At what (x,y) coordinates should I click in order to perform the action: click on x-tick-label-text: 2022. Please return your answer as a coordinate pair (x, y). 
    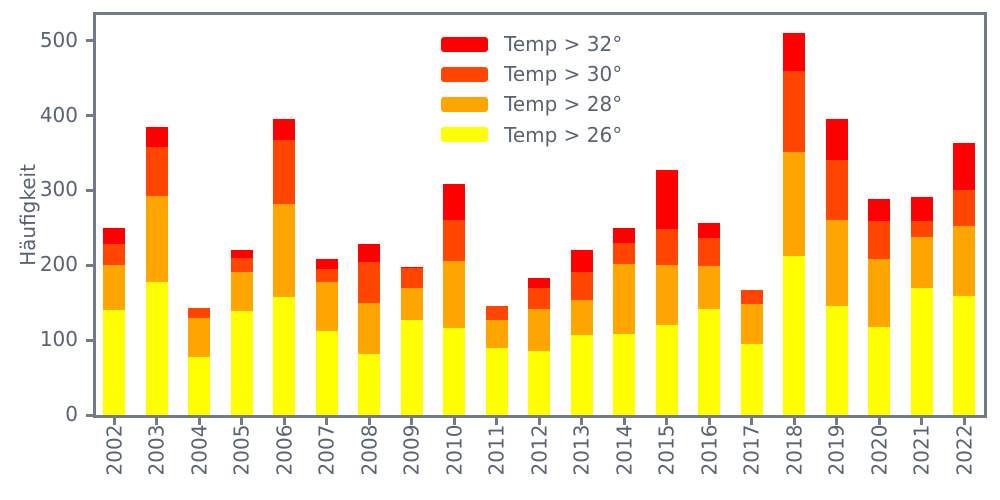
    Looking at the image, I should click on (964, 450).